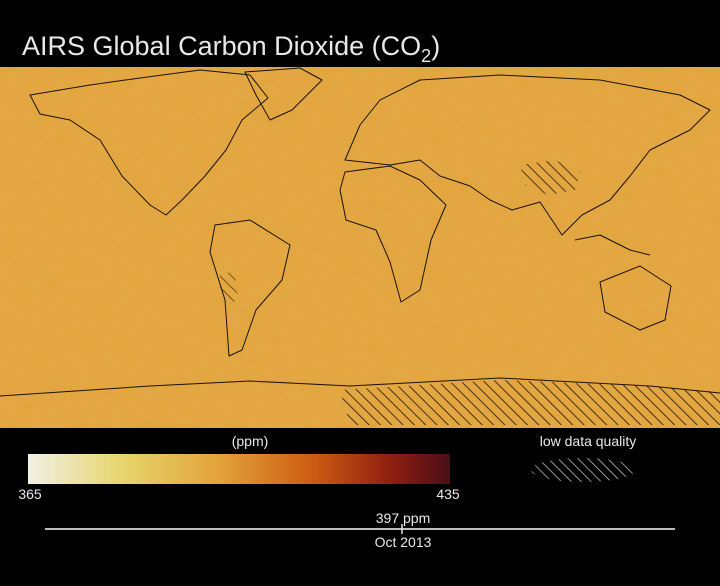 This screenshot has width=720, height=586. I want to click on title: AIRS Global Carbon Dioxide (CO2), so click(231, 48).